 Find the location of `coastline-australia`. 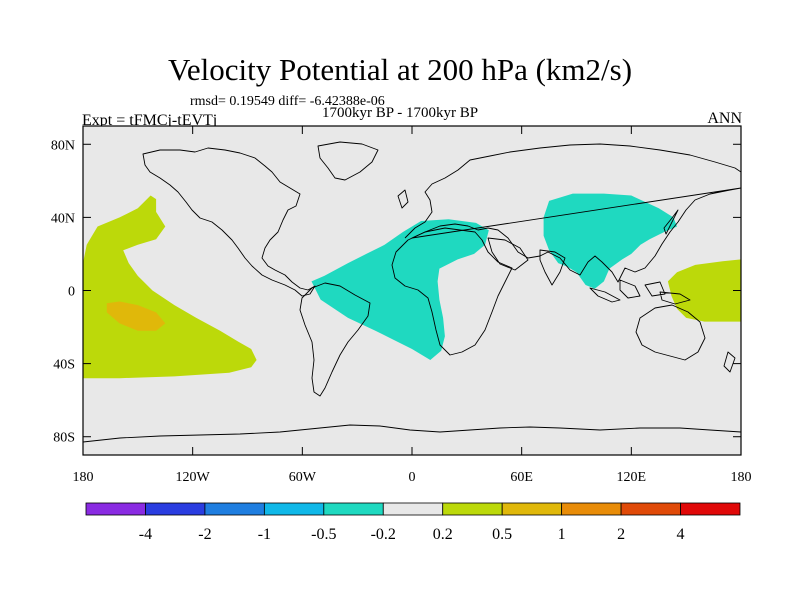

coastline-australia is located at coordinates (670, 332).